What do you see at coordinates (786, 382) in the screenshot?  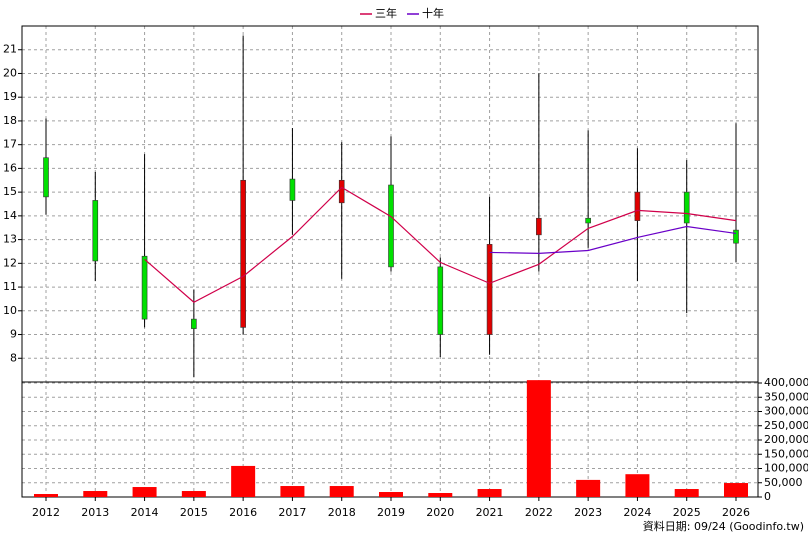 I see `y2-tick-label: 400,000` at bounding box center [786, 382].